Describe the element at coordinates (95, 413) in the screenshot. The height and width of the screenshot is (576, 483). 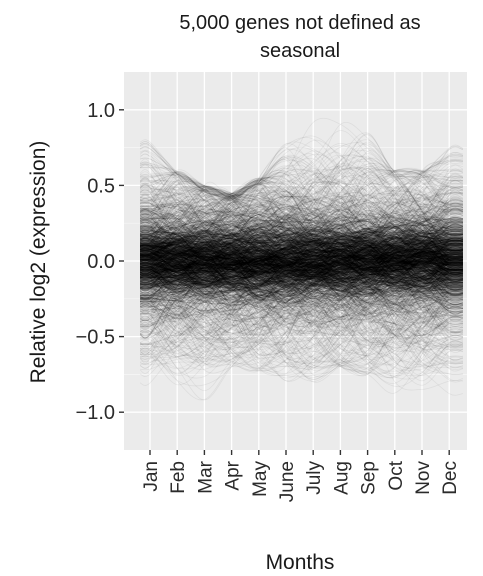
I see `y-tick-label: −1.0` at that location.